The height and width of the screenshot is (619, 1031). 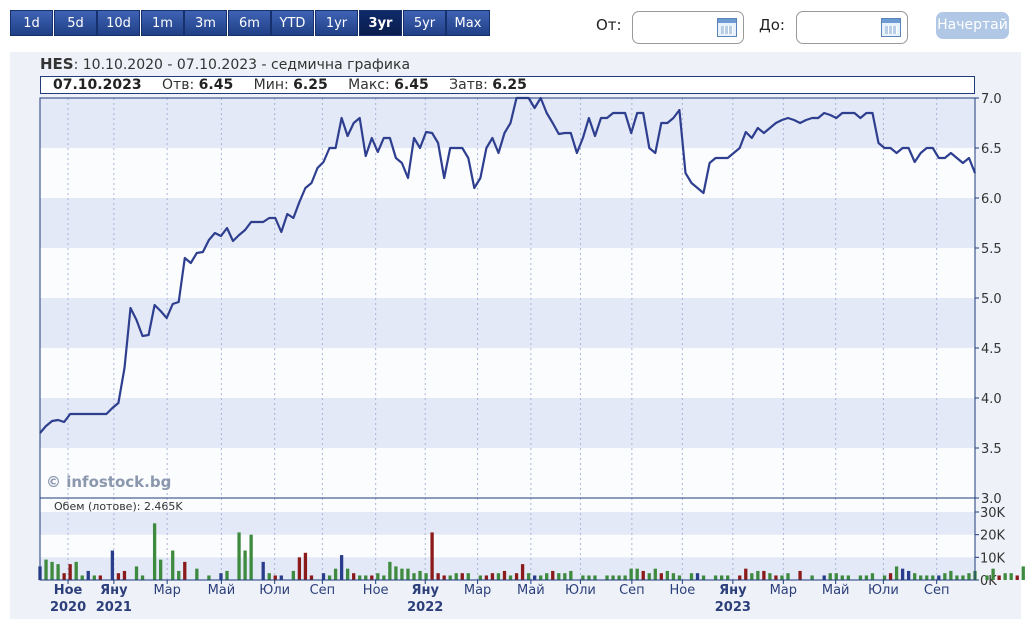 What do you see at coordinates (249, 23) in the screenshot?
I see `range-button-6m: 6m` at bounding box center [249, 23].